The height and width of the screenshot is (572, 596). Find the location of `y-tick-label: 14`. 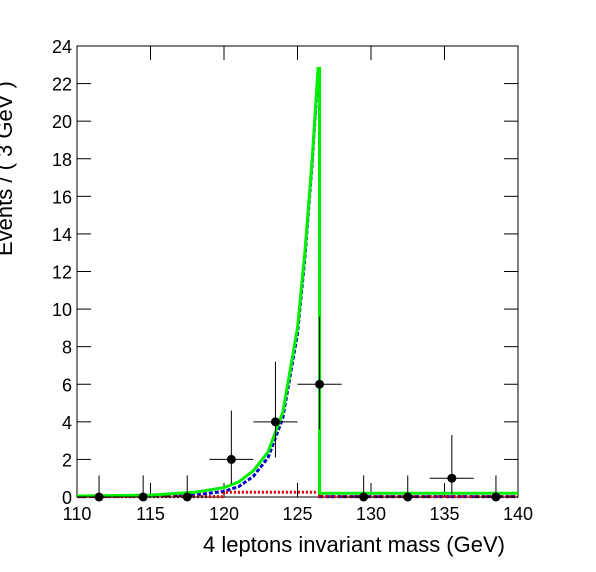

y-tick-label: 14 is located at coordinates (62, 235).